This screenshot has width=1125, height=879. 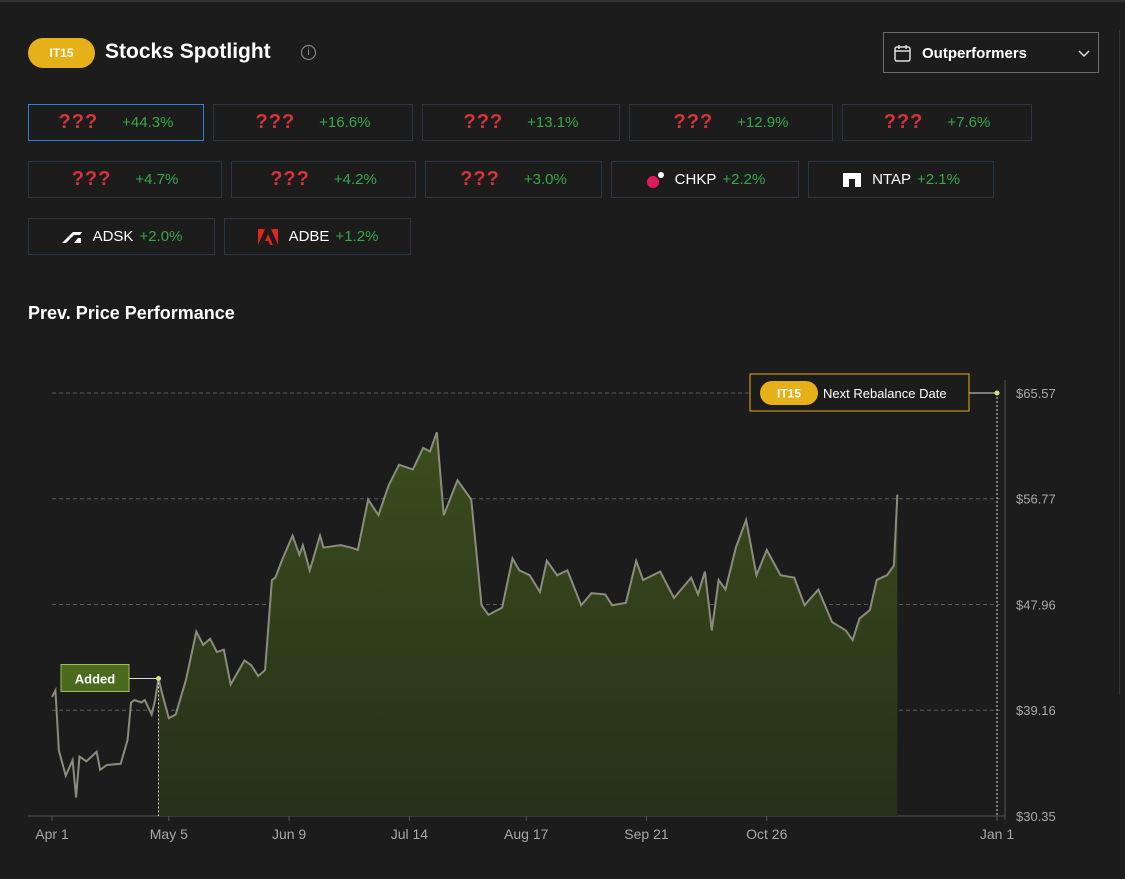 I want to click on dropdown-label: Outperformers, so click(x=975, y=53).